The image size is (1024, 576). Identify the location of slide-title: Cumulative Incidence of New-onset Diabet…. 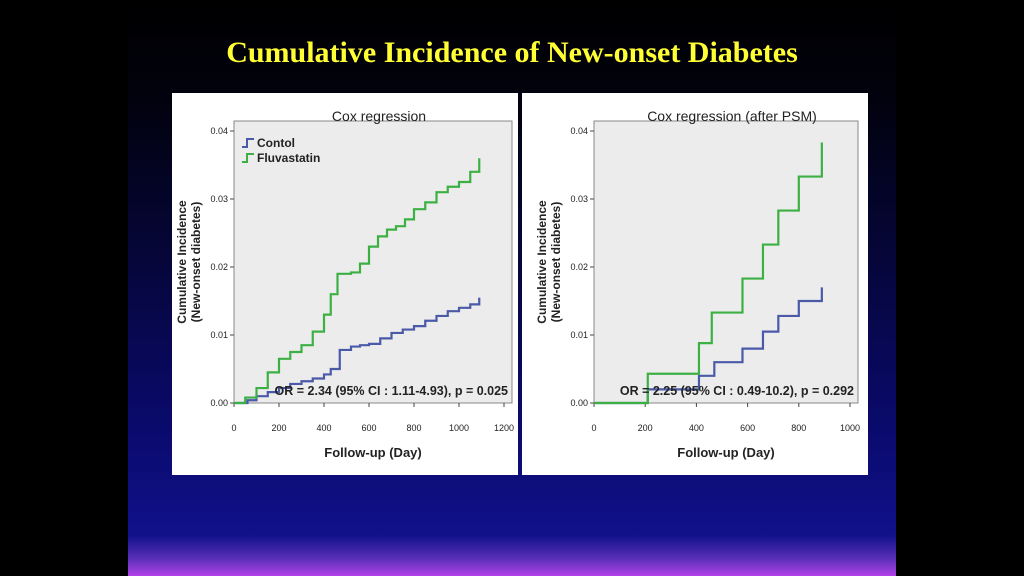
(512, 52).